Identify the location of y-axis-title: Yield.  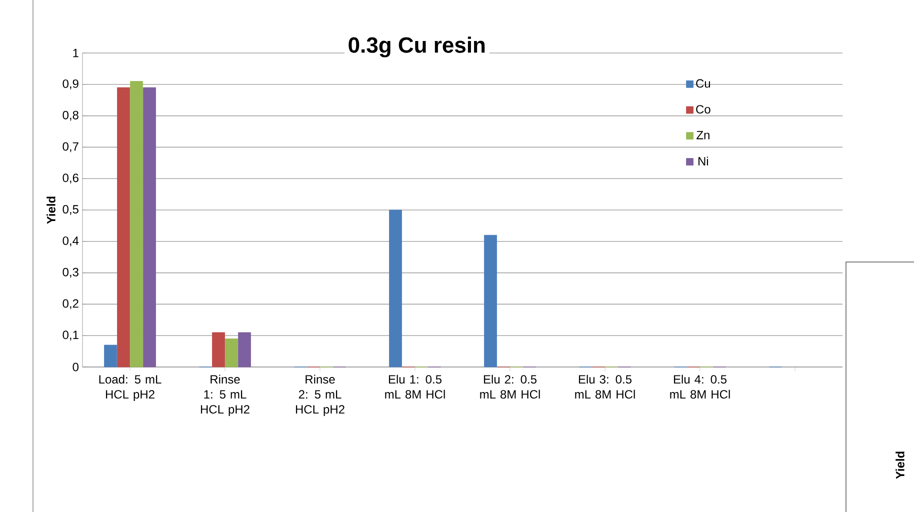
(51, 210).